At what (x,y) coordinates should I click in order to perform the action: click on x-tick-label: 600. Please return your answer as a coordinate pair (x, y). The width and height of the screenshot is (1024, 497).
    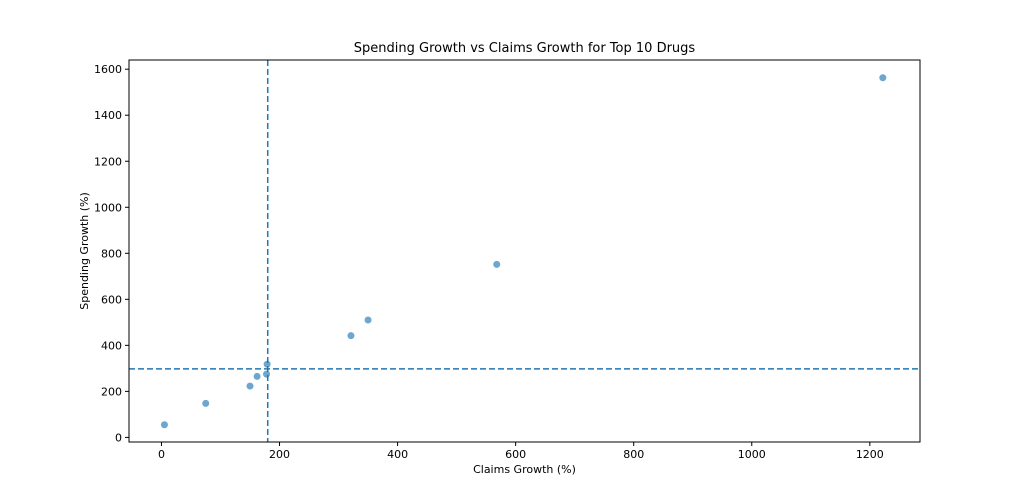
    Looking at the image, I should click on (515, 454).